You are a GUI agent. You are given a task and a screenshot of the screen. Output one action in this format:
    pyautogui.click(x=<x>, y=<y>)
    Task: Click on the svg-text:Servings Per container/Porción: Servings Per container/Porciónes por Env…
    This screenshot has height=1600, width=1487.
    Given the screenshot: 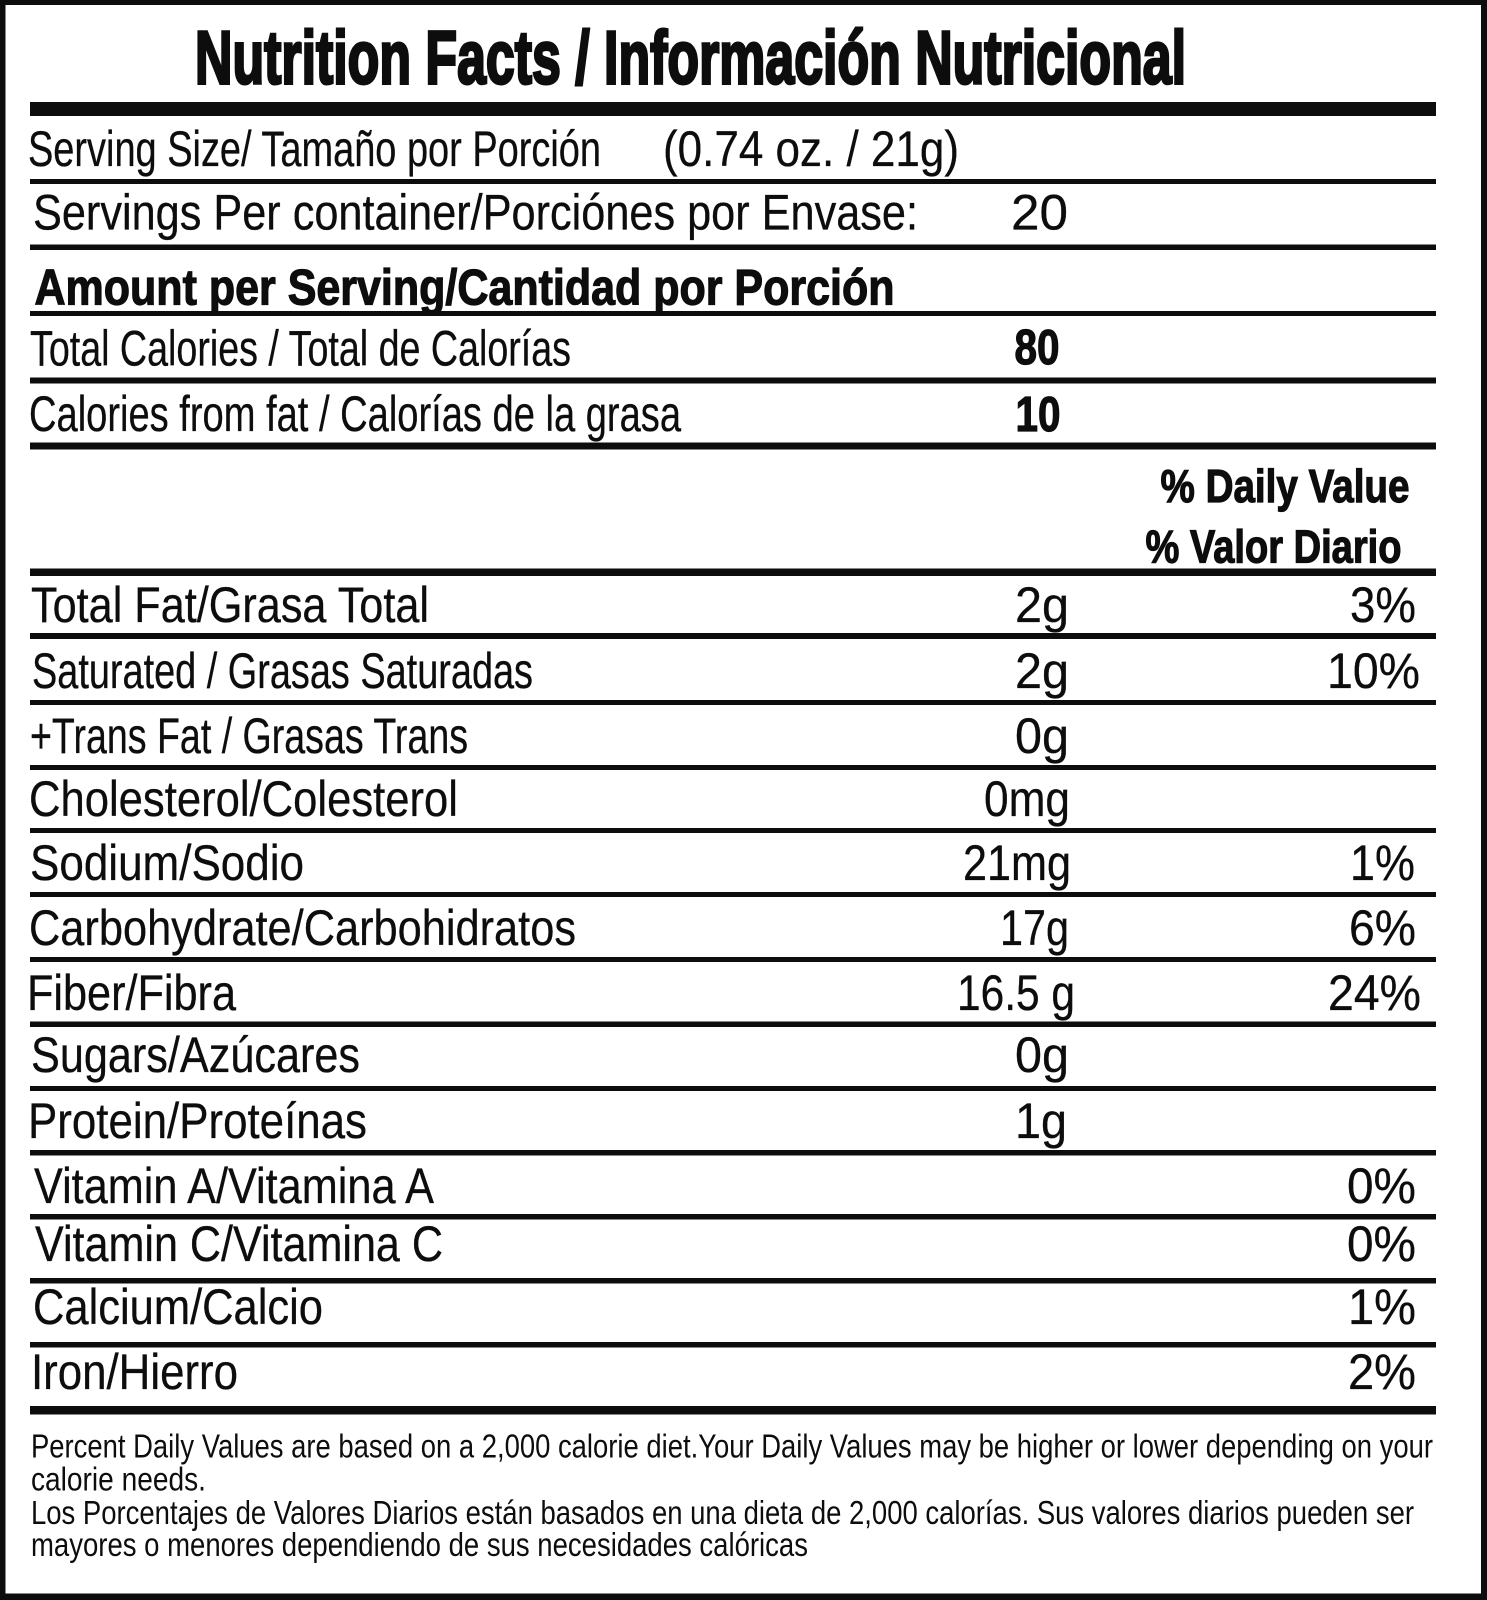 What is the action you would take?
    pyautogui.click(x=475, y=212)
    